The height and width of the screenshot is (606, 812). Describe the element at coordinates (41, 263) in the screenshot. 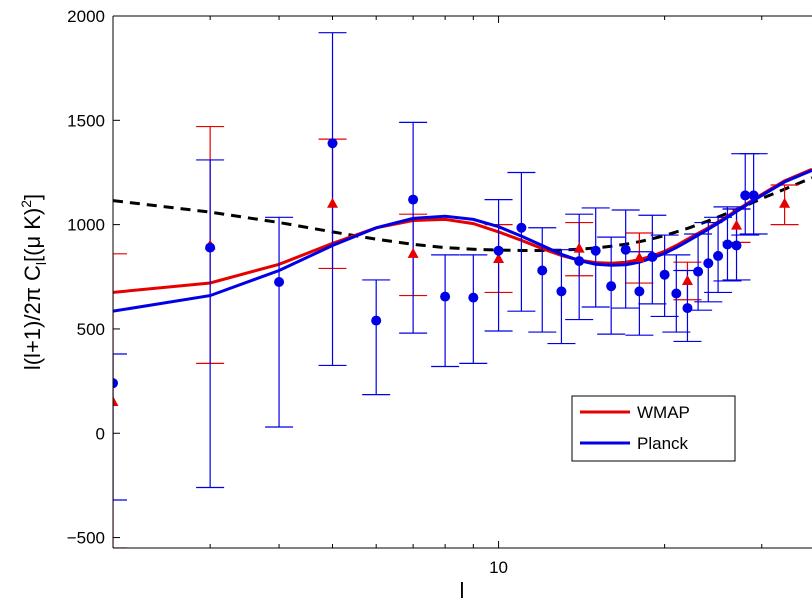

I see `y-axis-title-sub: l` at that location.